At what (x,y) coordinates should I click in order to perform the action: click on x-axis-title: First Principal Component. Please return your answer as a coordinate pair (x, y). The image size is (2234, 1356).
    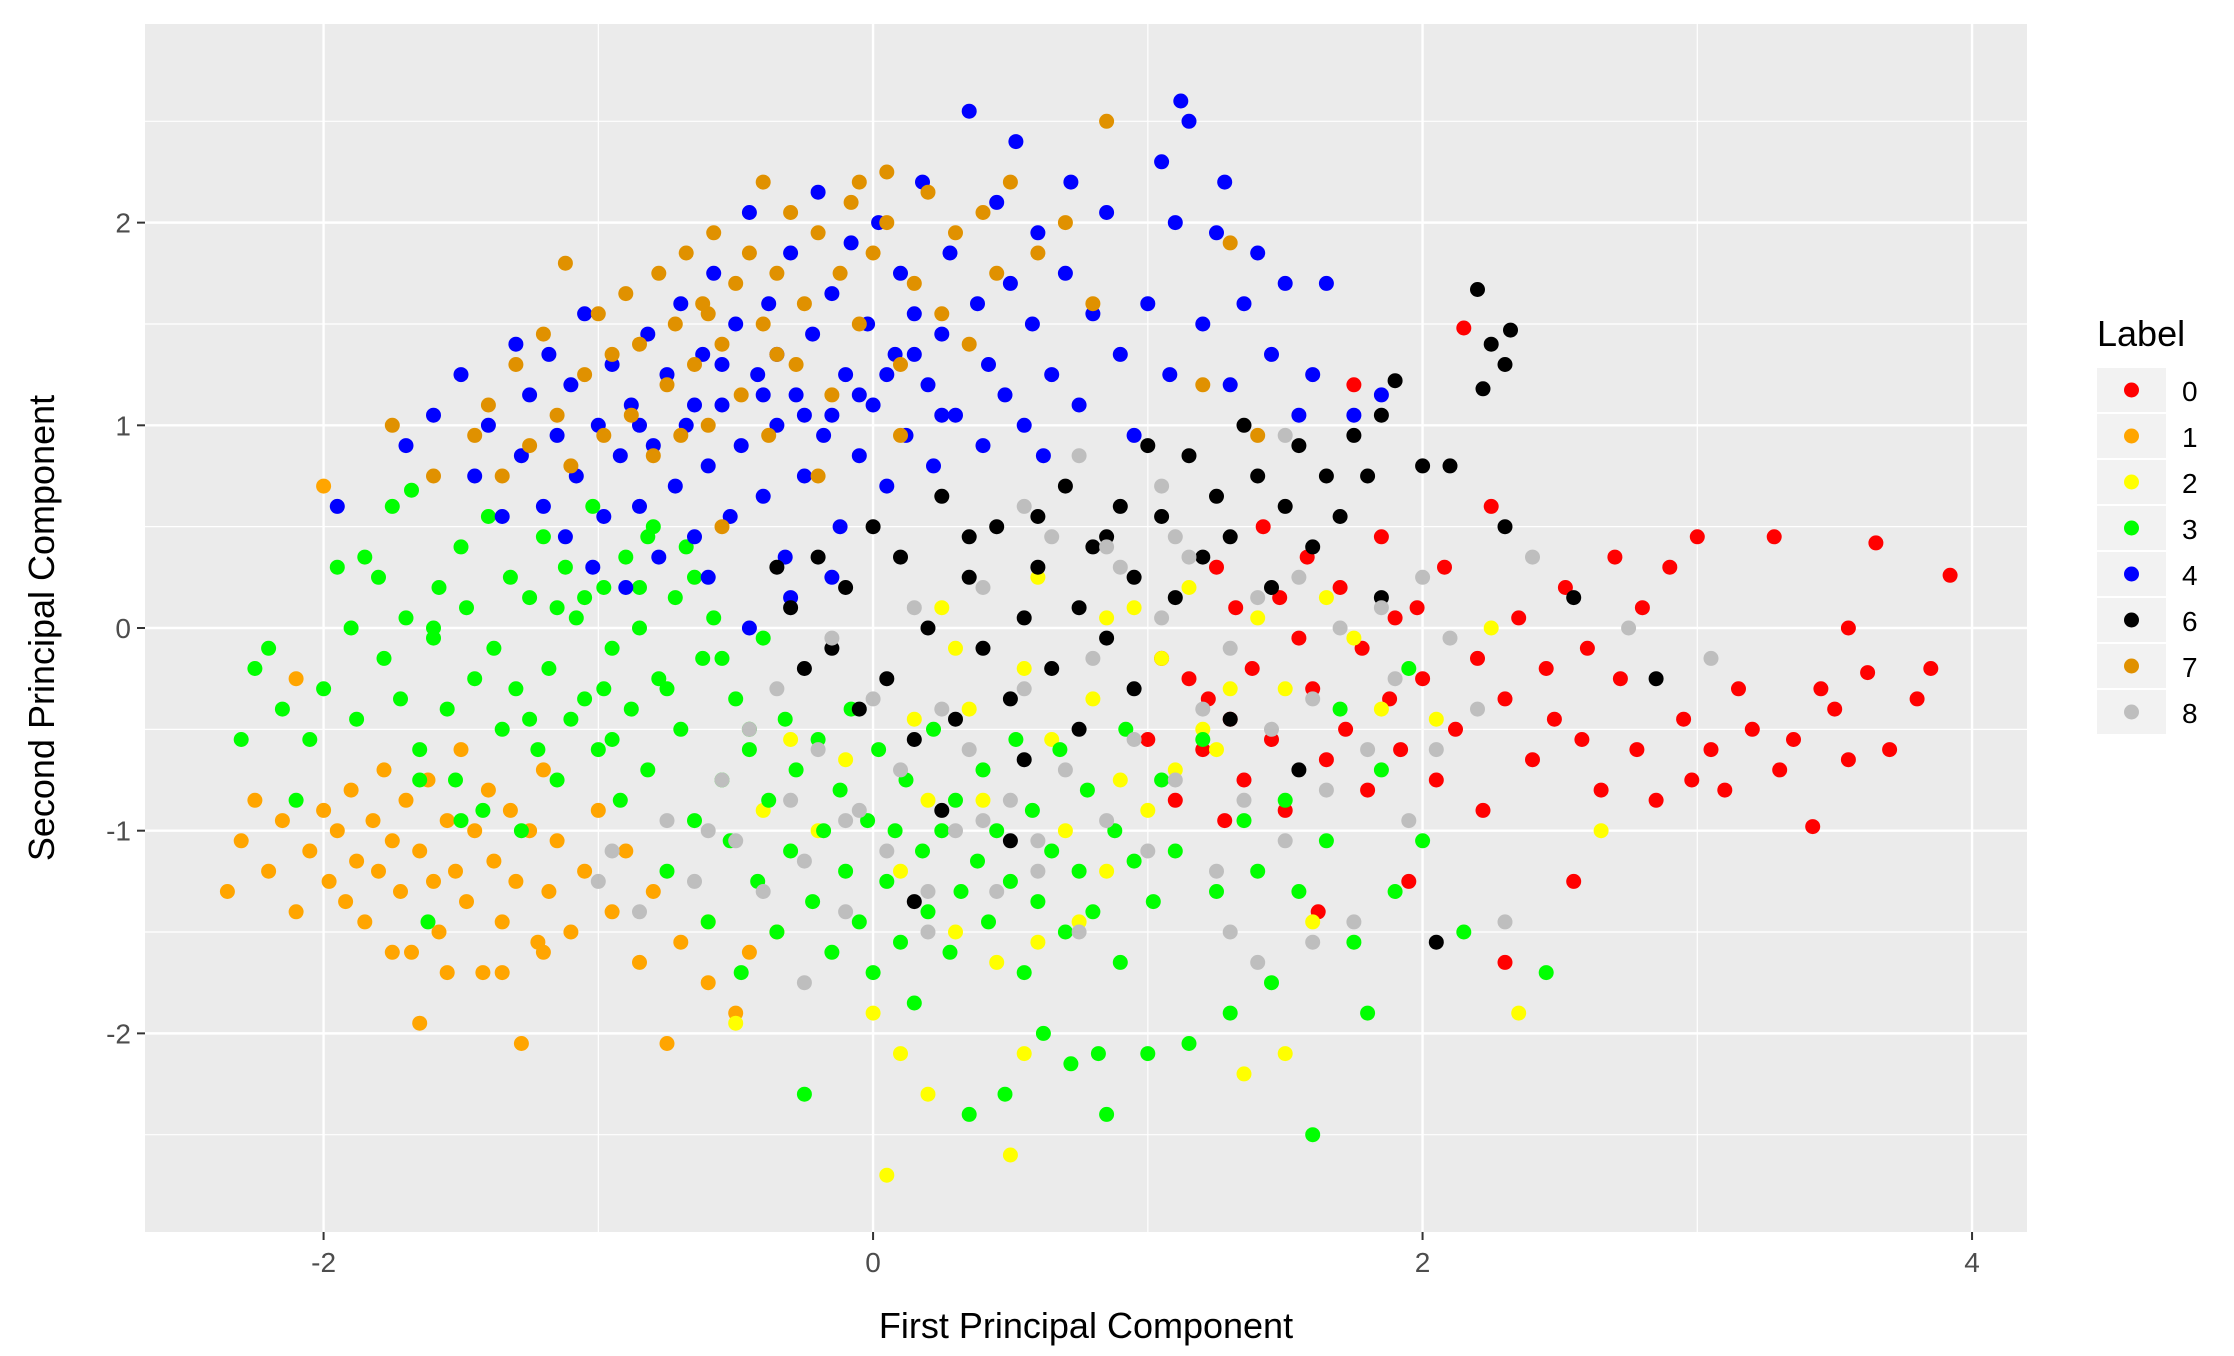
    Looking at the image, I should click on (1086, 1325).